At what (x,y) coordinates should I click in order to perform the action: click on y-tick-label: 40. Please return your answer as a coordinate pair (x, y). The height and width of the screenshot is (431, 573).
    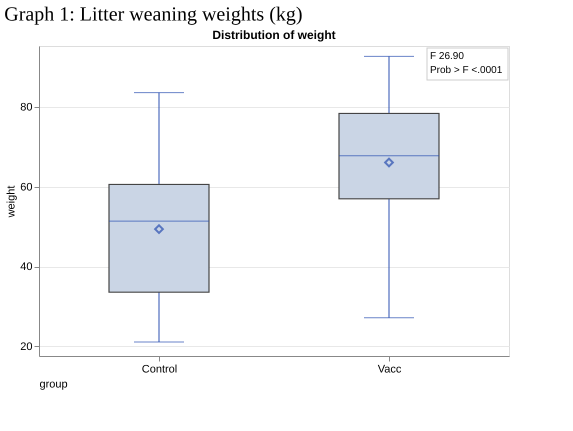
    Looking at the image, I should click on (26, 267).